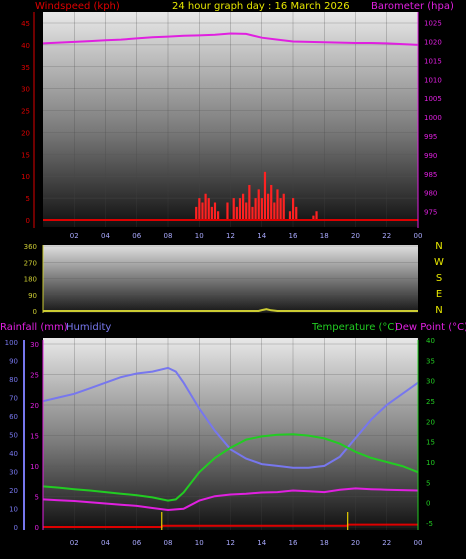  What do you see at coordinates (230, 279) in the screenshot?
I see `direction-panel-background` at bounding box center [230, 279].